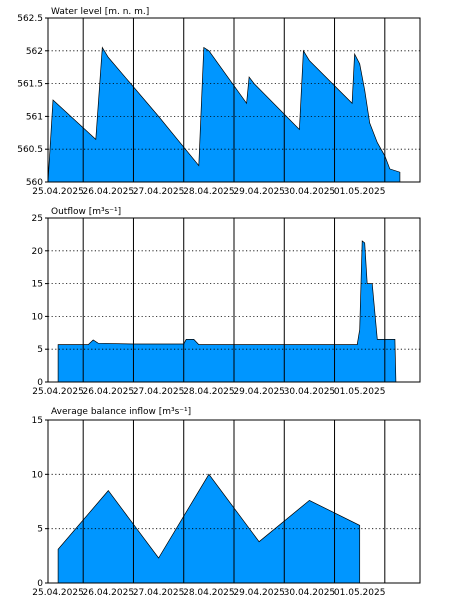  What do you see at coordinates (34, 117) in the screenshot?
I see `y-tick-label: 561` at bounding box center [34, 117].